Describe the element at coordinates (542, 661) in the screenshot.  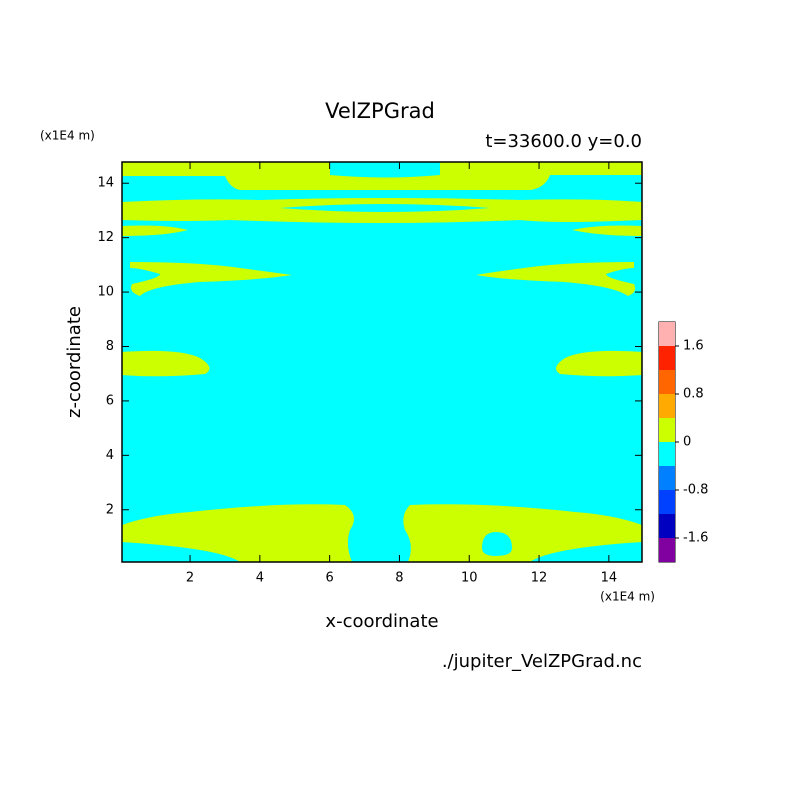
I see `source: ./jupiter_VelZPGrad.nc` at that location.